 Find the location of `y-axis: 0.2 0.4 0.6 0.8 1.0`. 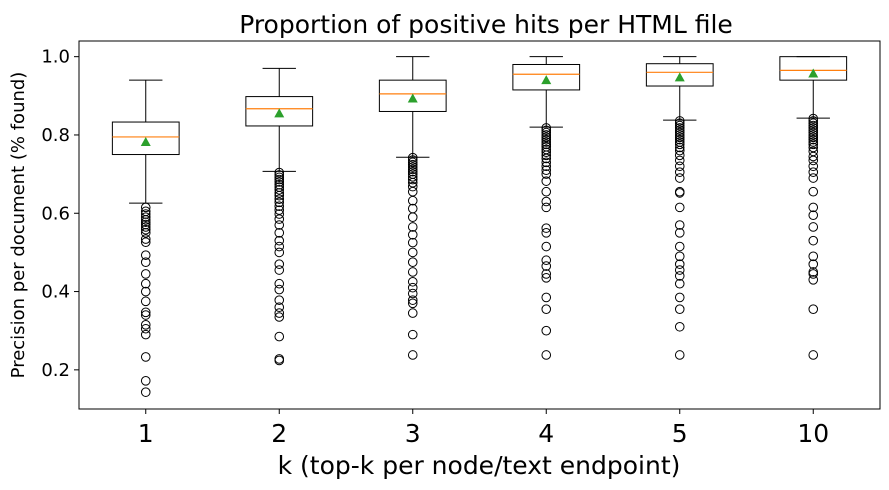

y-axis: 0.2 0.4 0.6 0.8 1.0 is located at coordinates (60, 214).